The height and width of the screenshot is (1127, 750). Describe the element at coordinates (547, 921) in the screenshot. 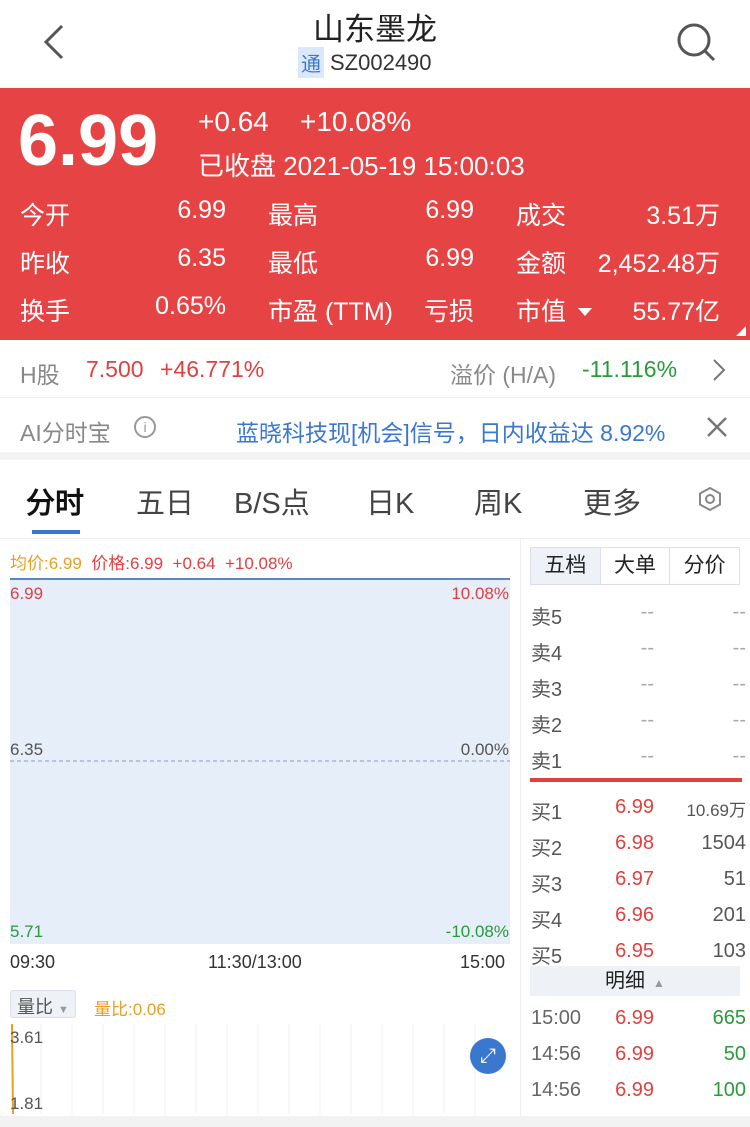

I see `ob-label: 买4` at that location.